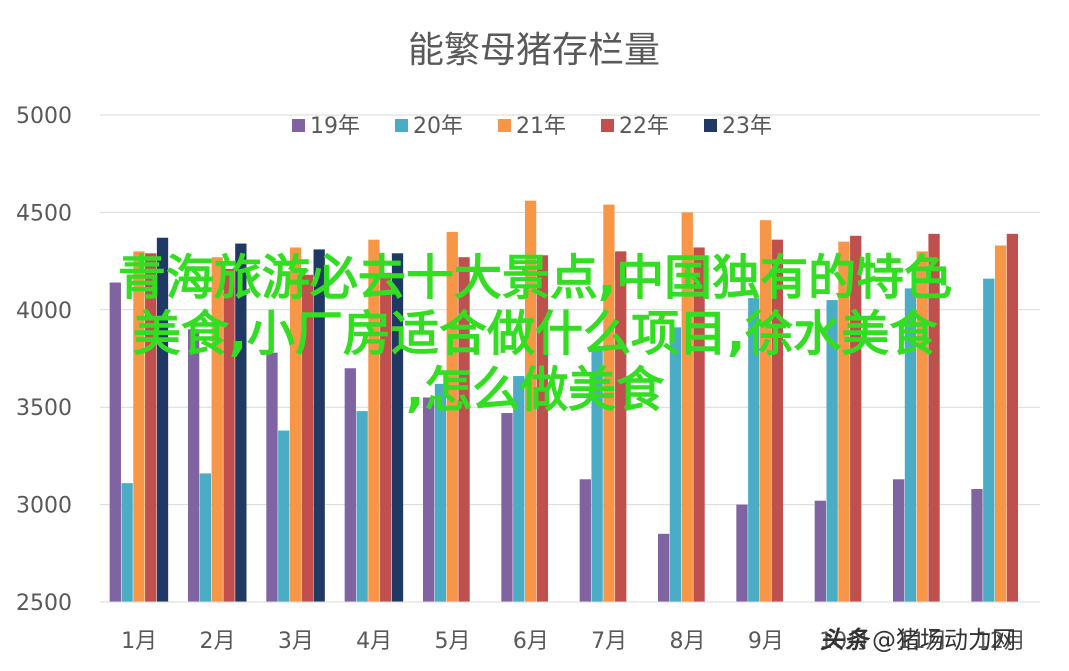  I want to click on y-tick-label: 4000, so click(44, 311).